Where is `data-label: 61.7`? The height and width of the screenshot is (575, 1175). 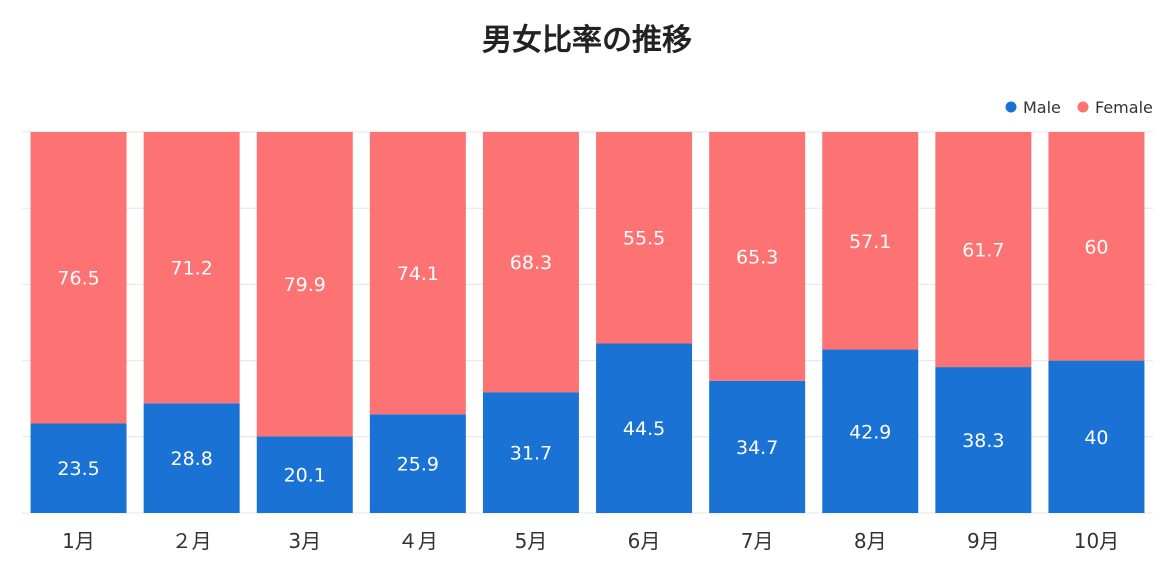 data-label: 61.7 is located at coordinates (983, 251).